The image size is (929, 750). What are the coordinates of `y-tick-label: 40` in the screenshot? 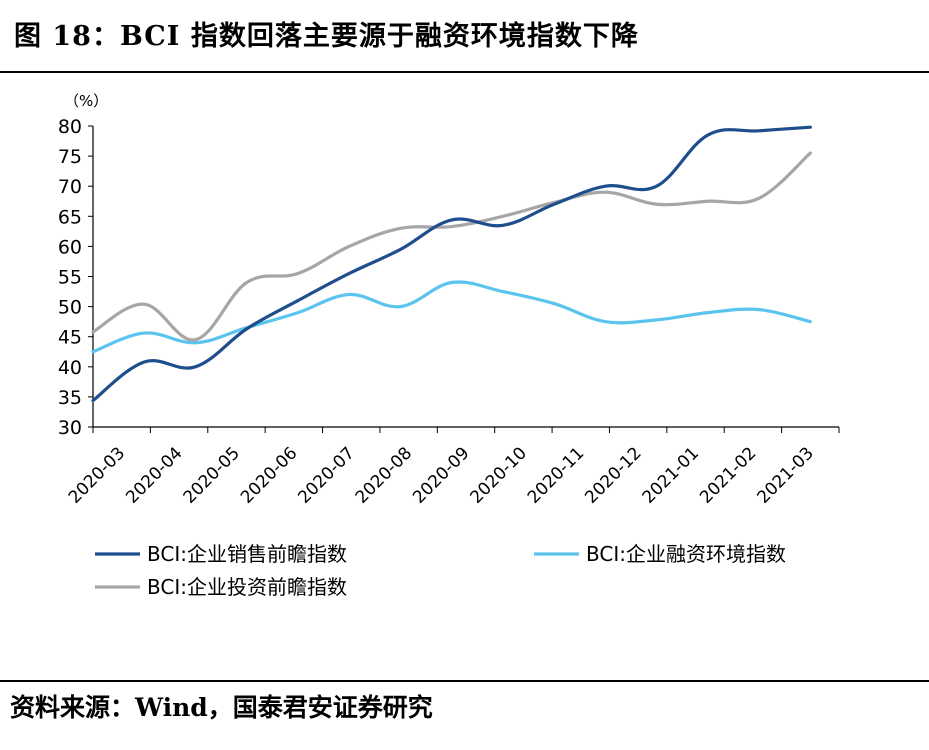 It's located at (70, 368).